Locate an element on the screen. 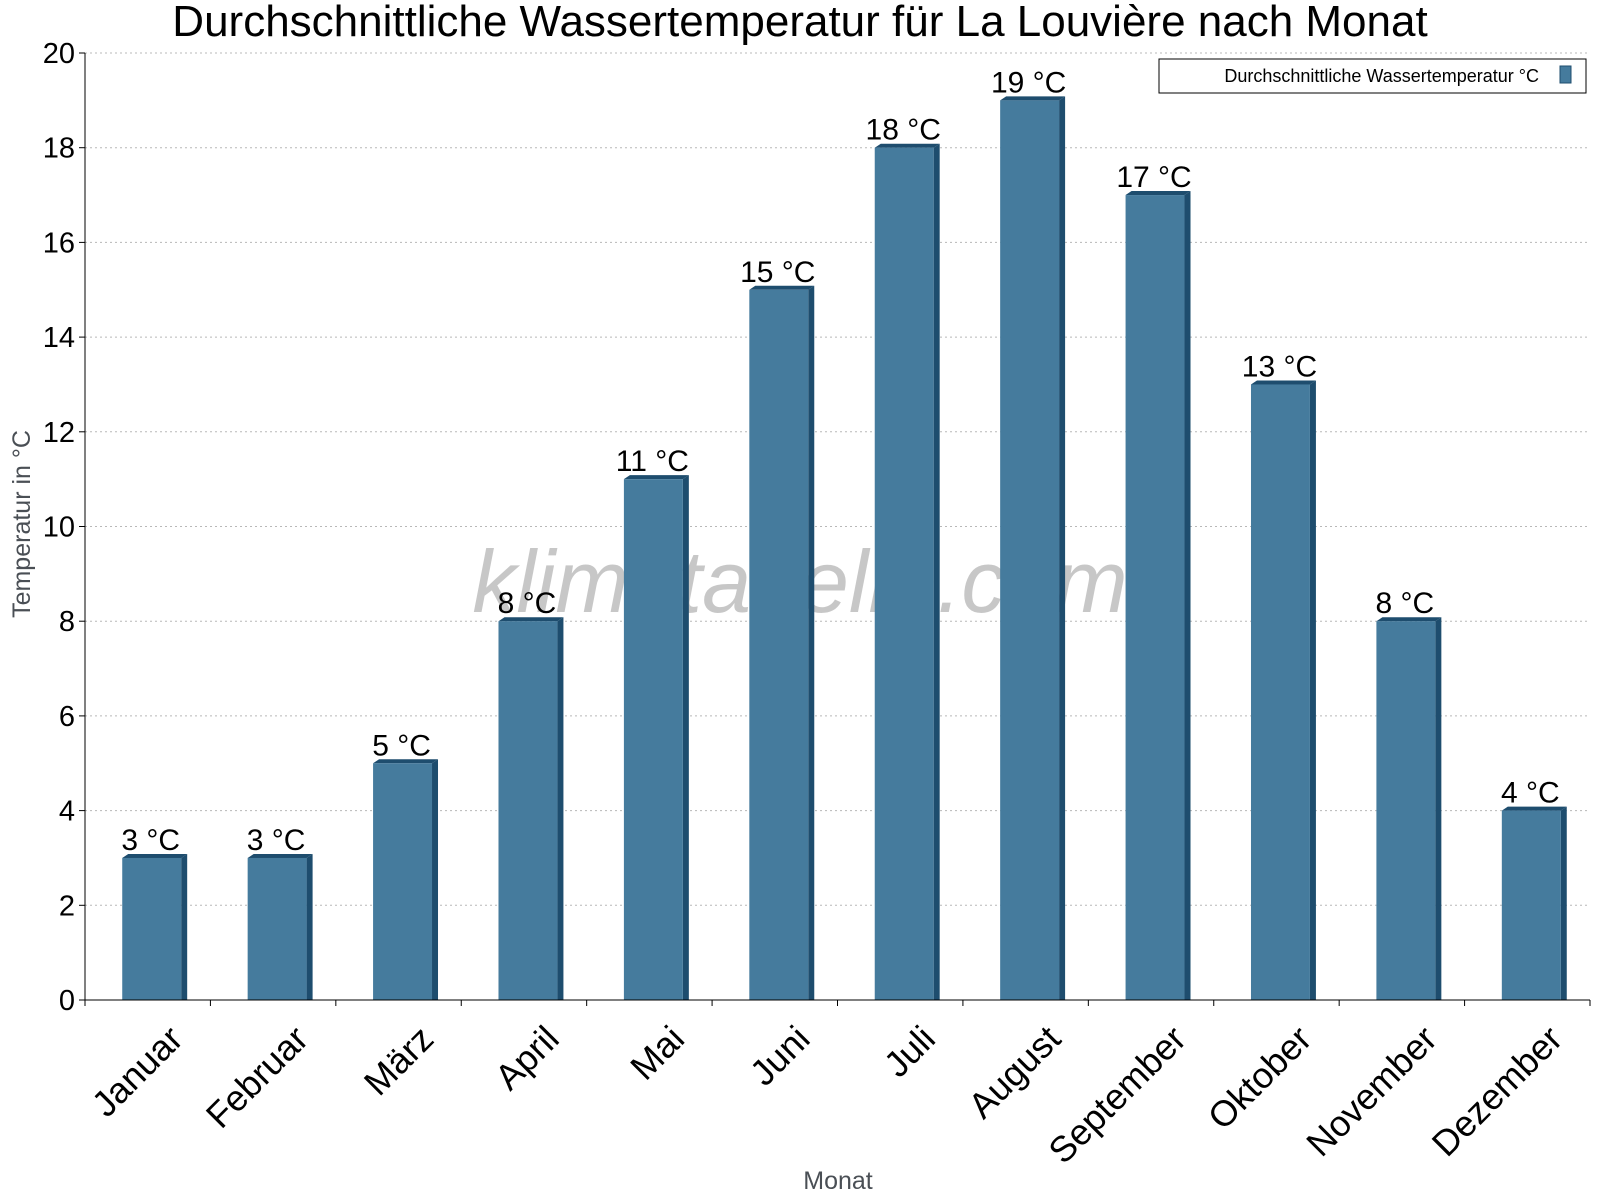 The height and width of the screenshot is (1200, 1600). data-label: 11 °C is located at coordinates (652, 461).